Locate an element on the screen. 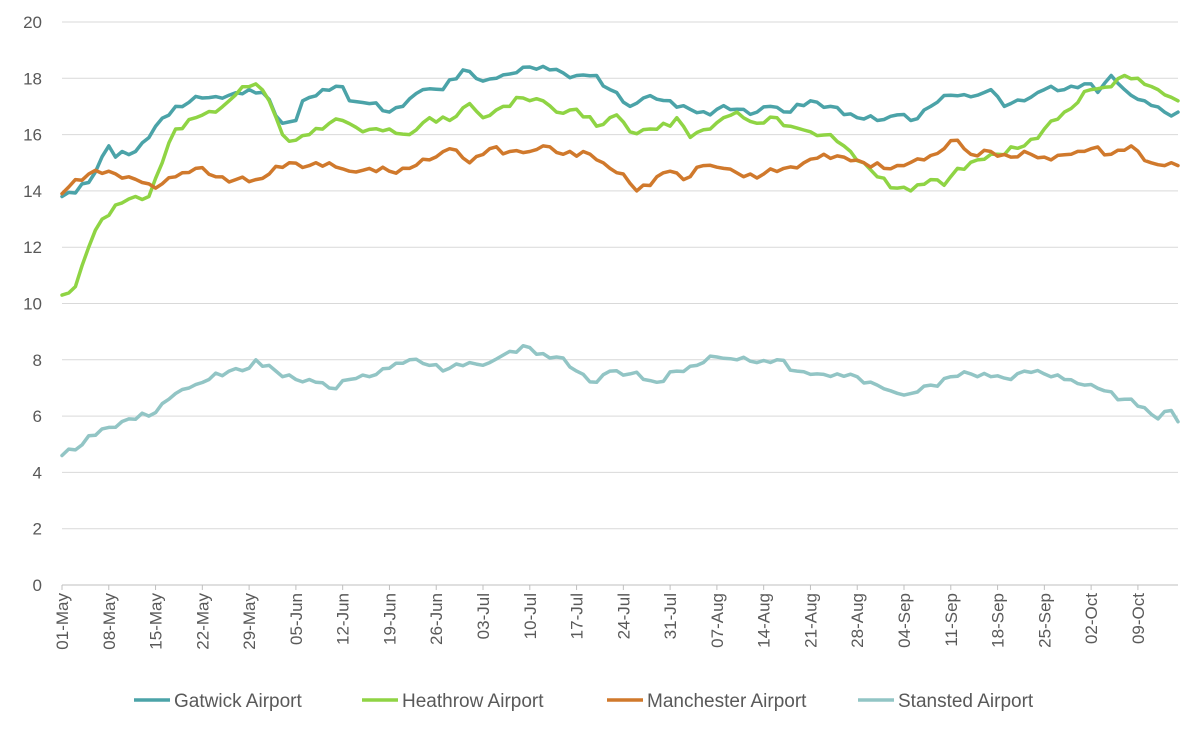  x-tick-label: 17-Jul is located at coordinates (577, 616).